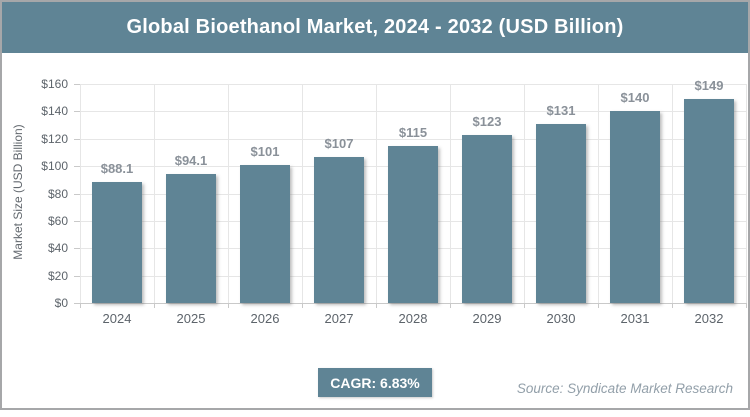 The height and width of the screenshot is (417, 750). I want to click on cagr-badge: CAGR: 6.83%, so click(375, 382).